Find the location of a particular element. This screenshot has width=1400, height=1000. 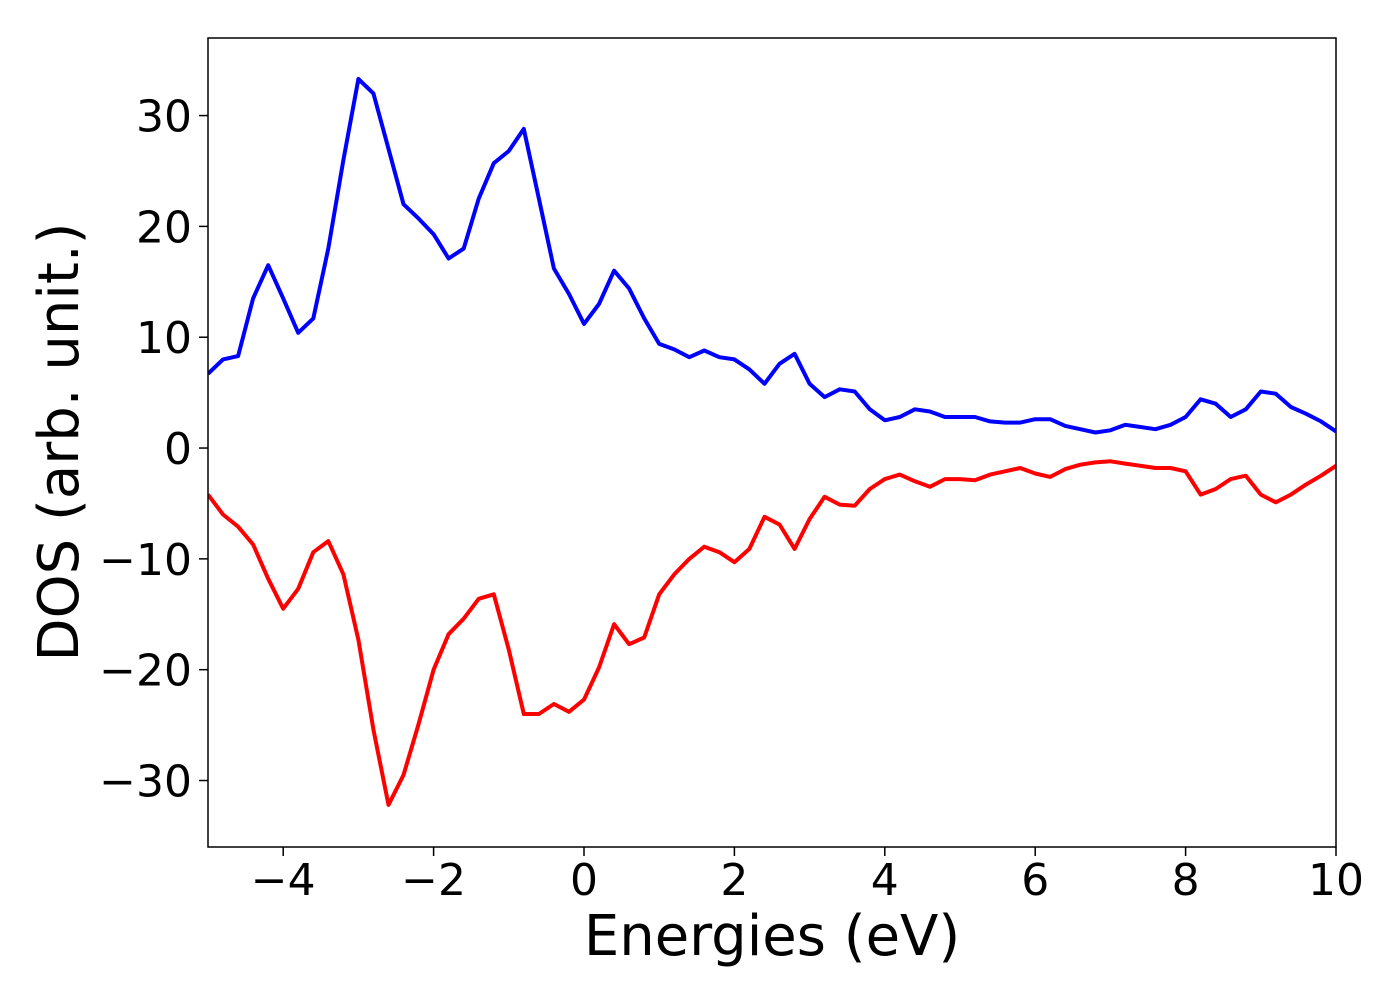

y-tick-label: 10 is located at coordinates (164, 338).